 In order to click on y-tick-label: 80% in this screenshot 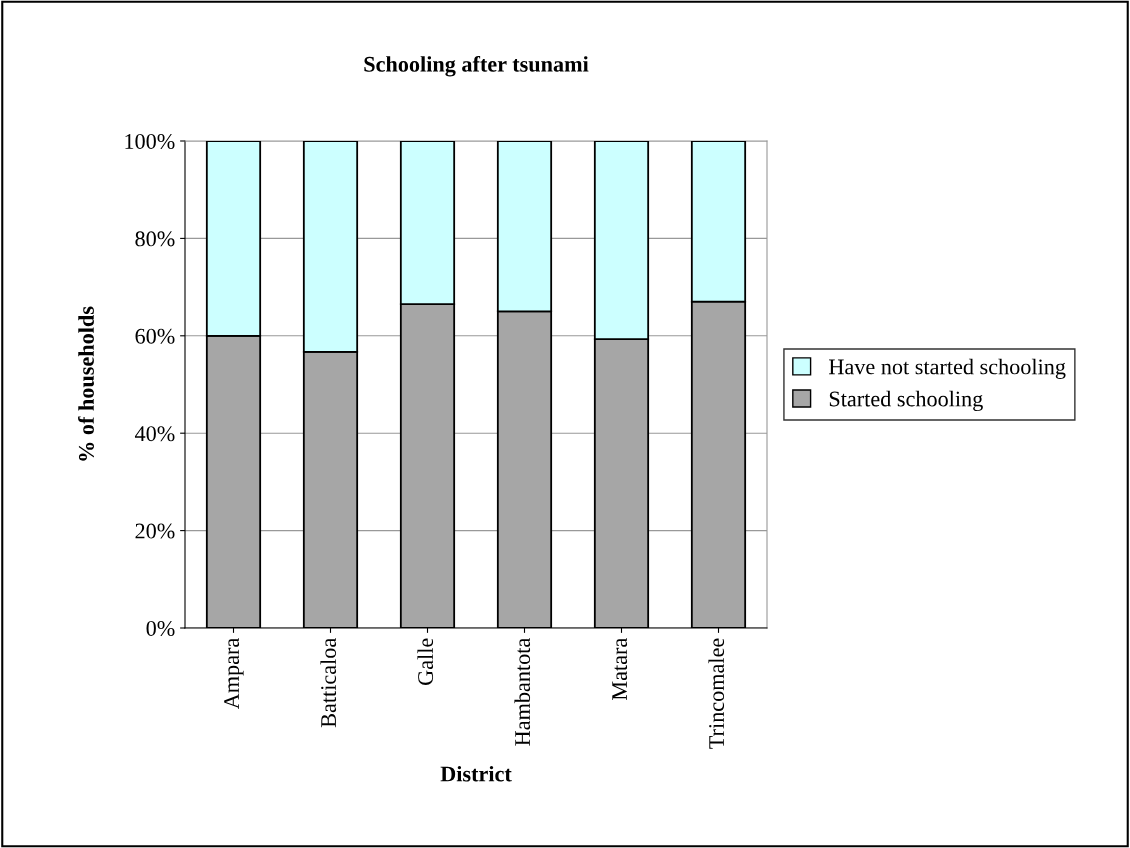, I will do `click(155, 239)`.